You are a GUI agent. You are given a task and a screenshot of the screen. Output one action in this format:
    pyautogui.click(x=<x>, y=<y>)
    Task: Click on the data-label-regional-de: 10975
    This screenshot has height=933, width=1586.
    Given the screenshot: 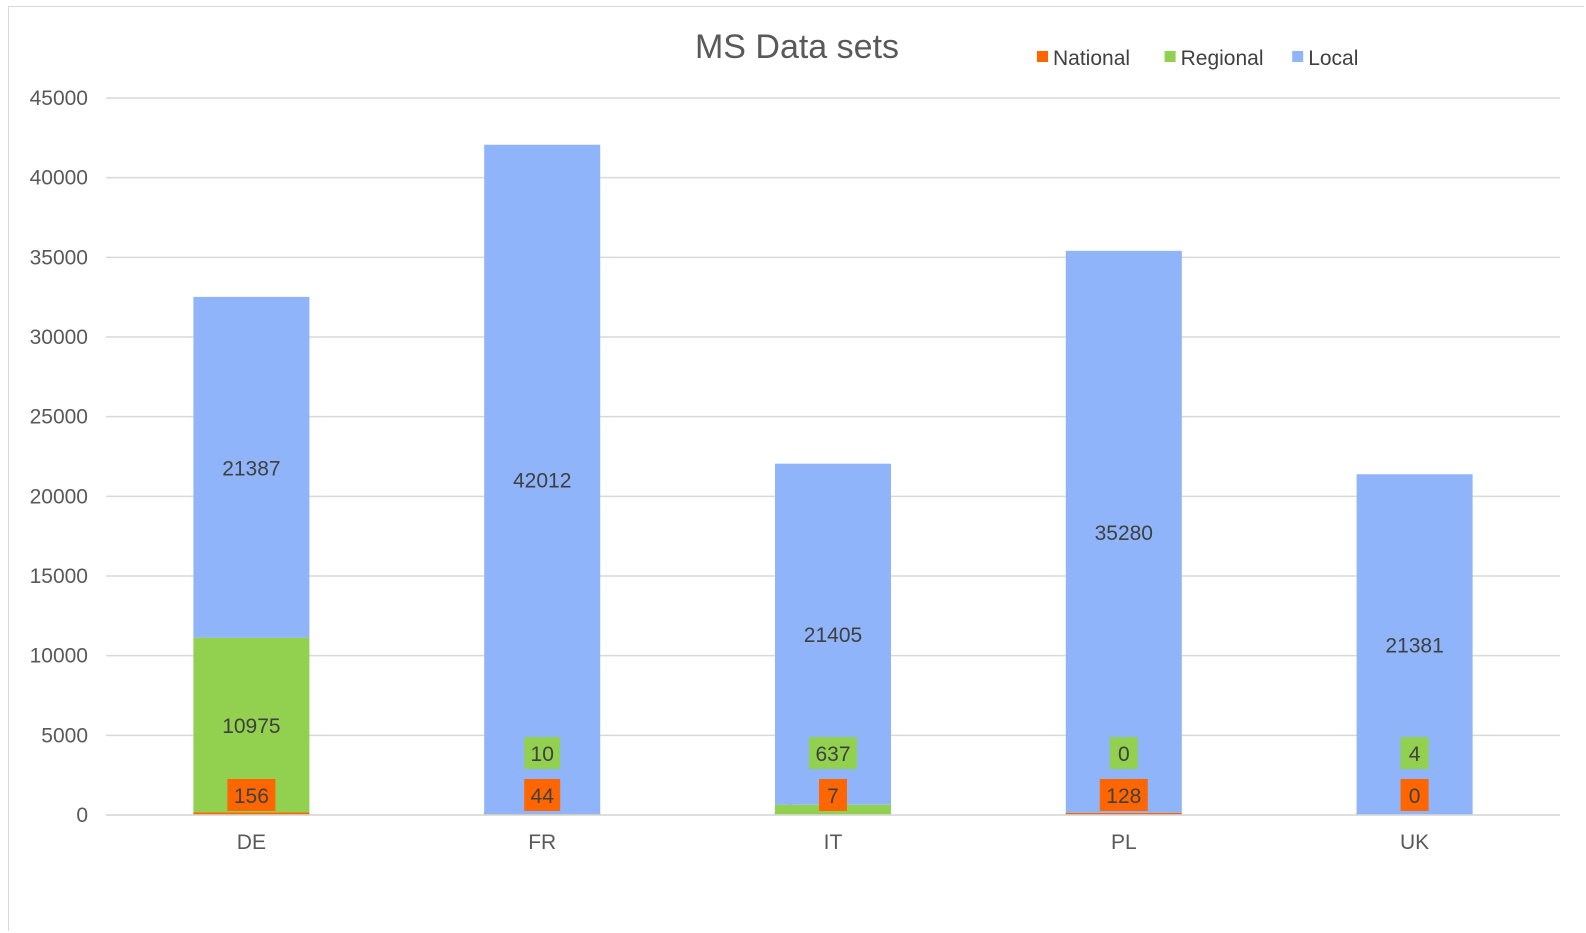 What is the action you would take?
    pyautogui.click(x=251, y=726)
    